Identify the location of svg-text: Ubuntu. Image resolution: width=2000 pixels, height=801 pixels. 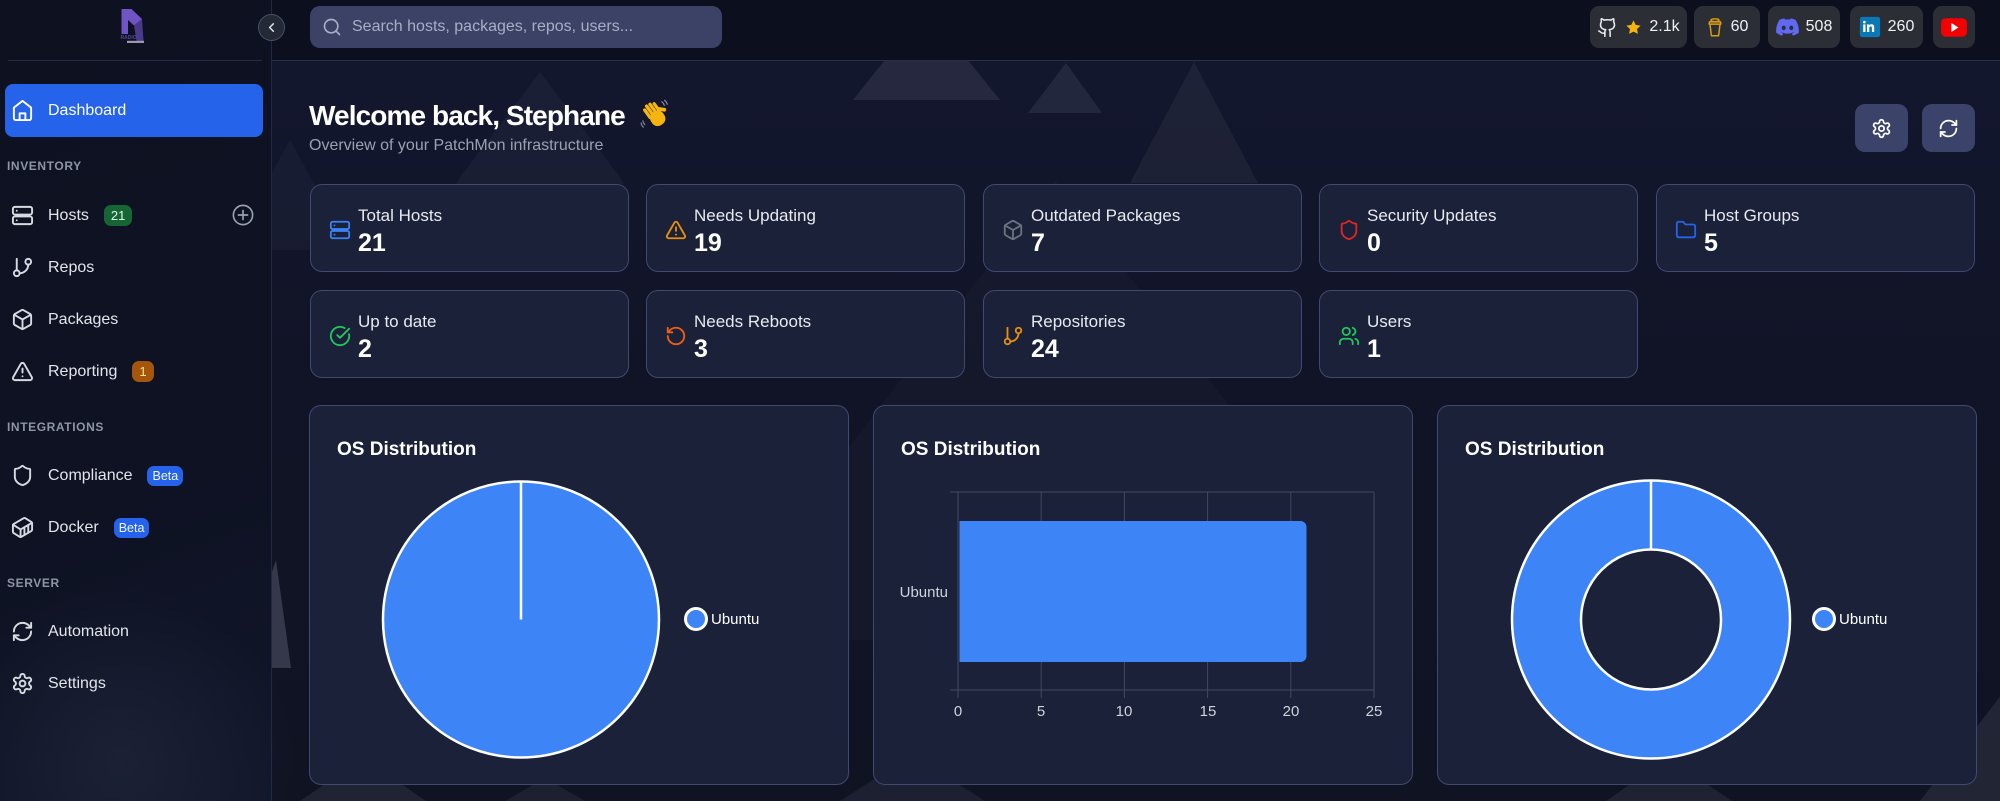
(924, 592).